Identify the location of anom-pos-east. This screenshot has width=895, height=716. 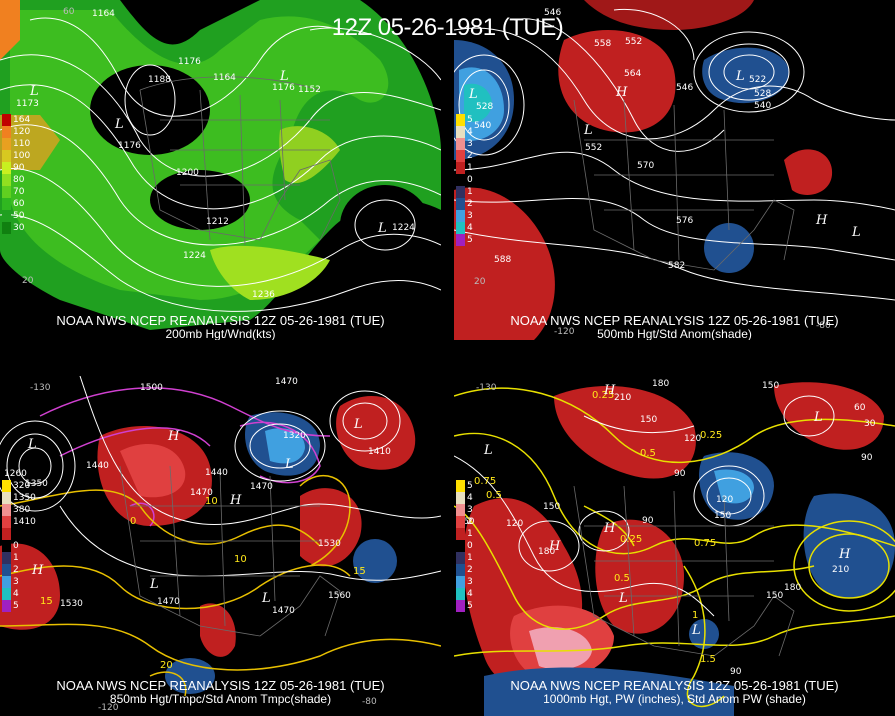
(808, 172).